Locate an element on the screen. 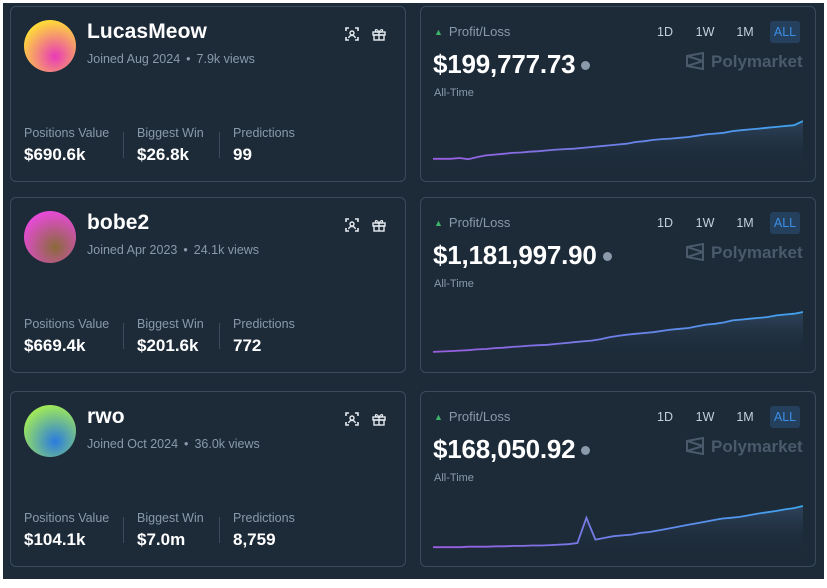 The image size is (827, 588). predictions-stat: Predictions 99 is located at coordinates (264, 145).